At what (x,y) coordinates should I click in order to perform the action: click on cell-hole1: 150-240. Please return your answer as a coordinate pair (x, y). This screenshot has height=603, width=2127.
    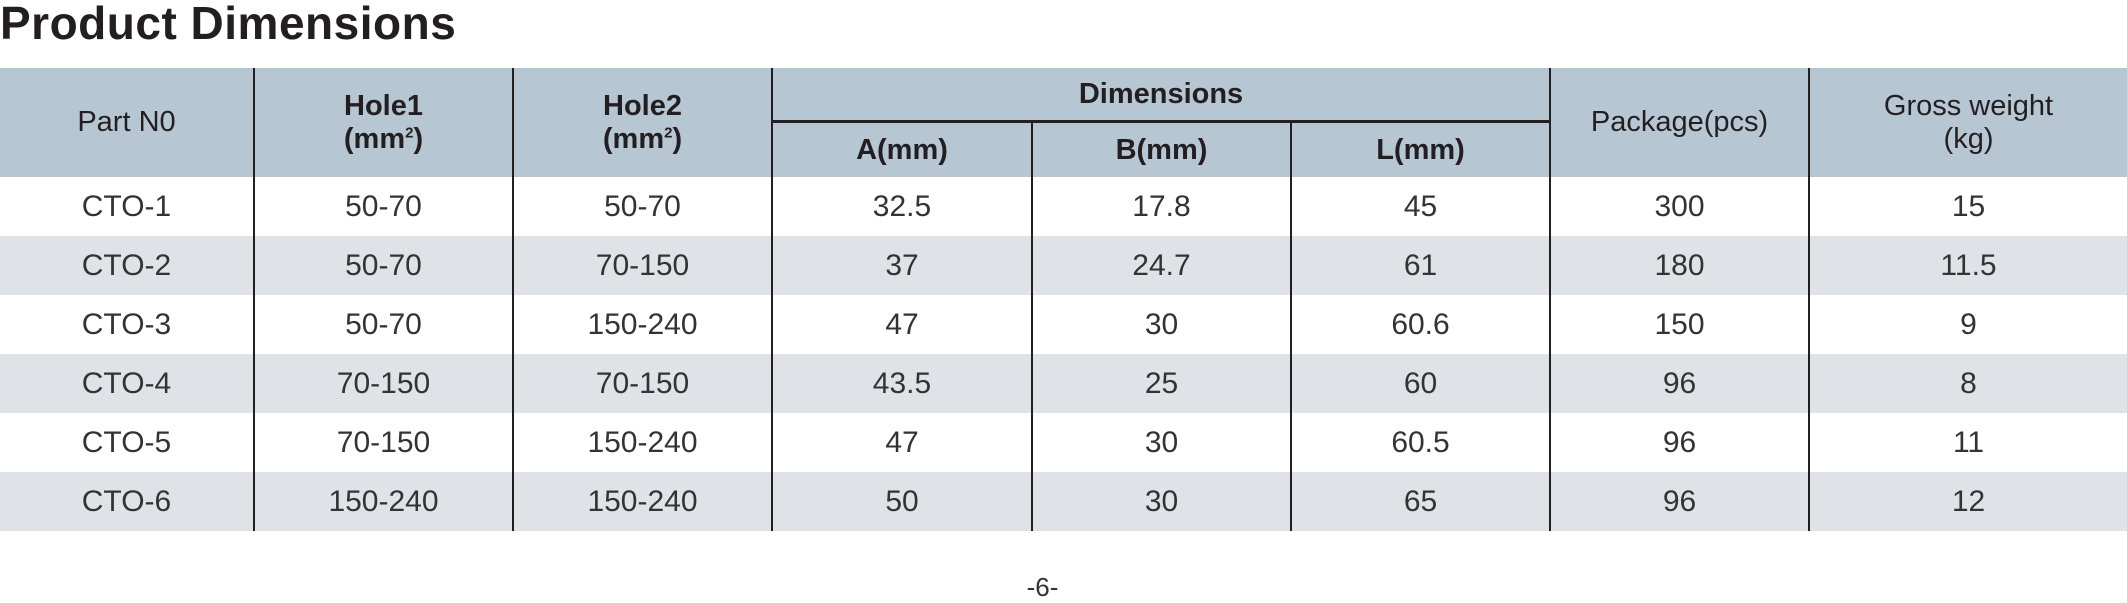
    Looking at the image, I should click on (383, 501).